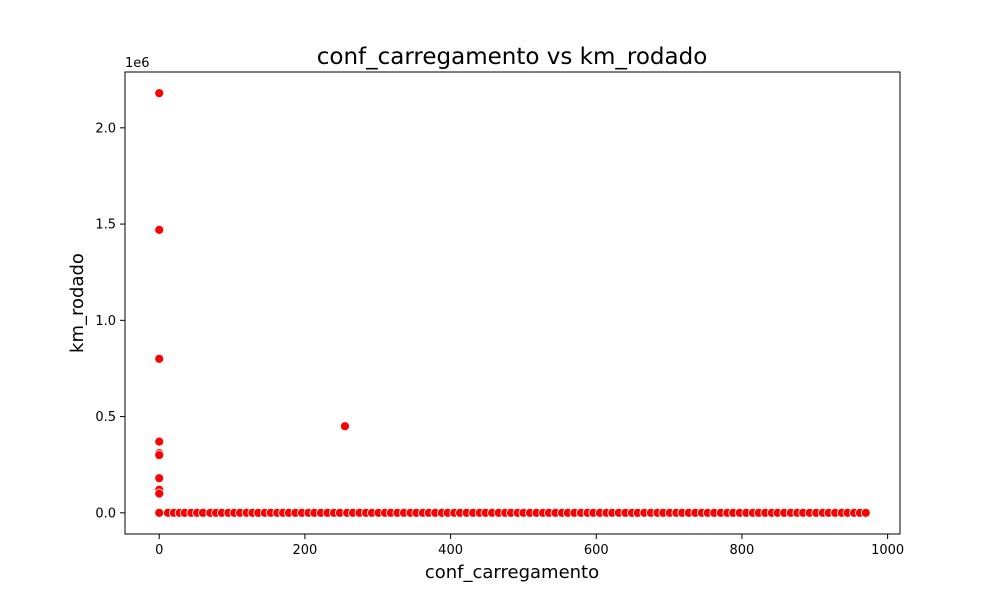 The height and width of the screenshot is (600, 1000). I want to click on x-tick-label: 600, so click(596, 550).